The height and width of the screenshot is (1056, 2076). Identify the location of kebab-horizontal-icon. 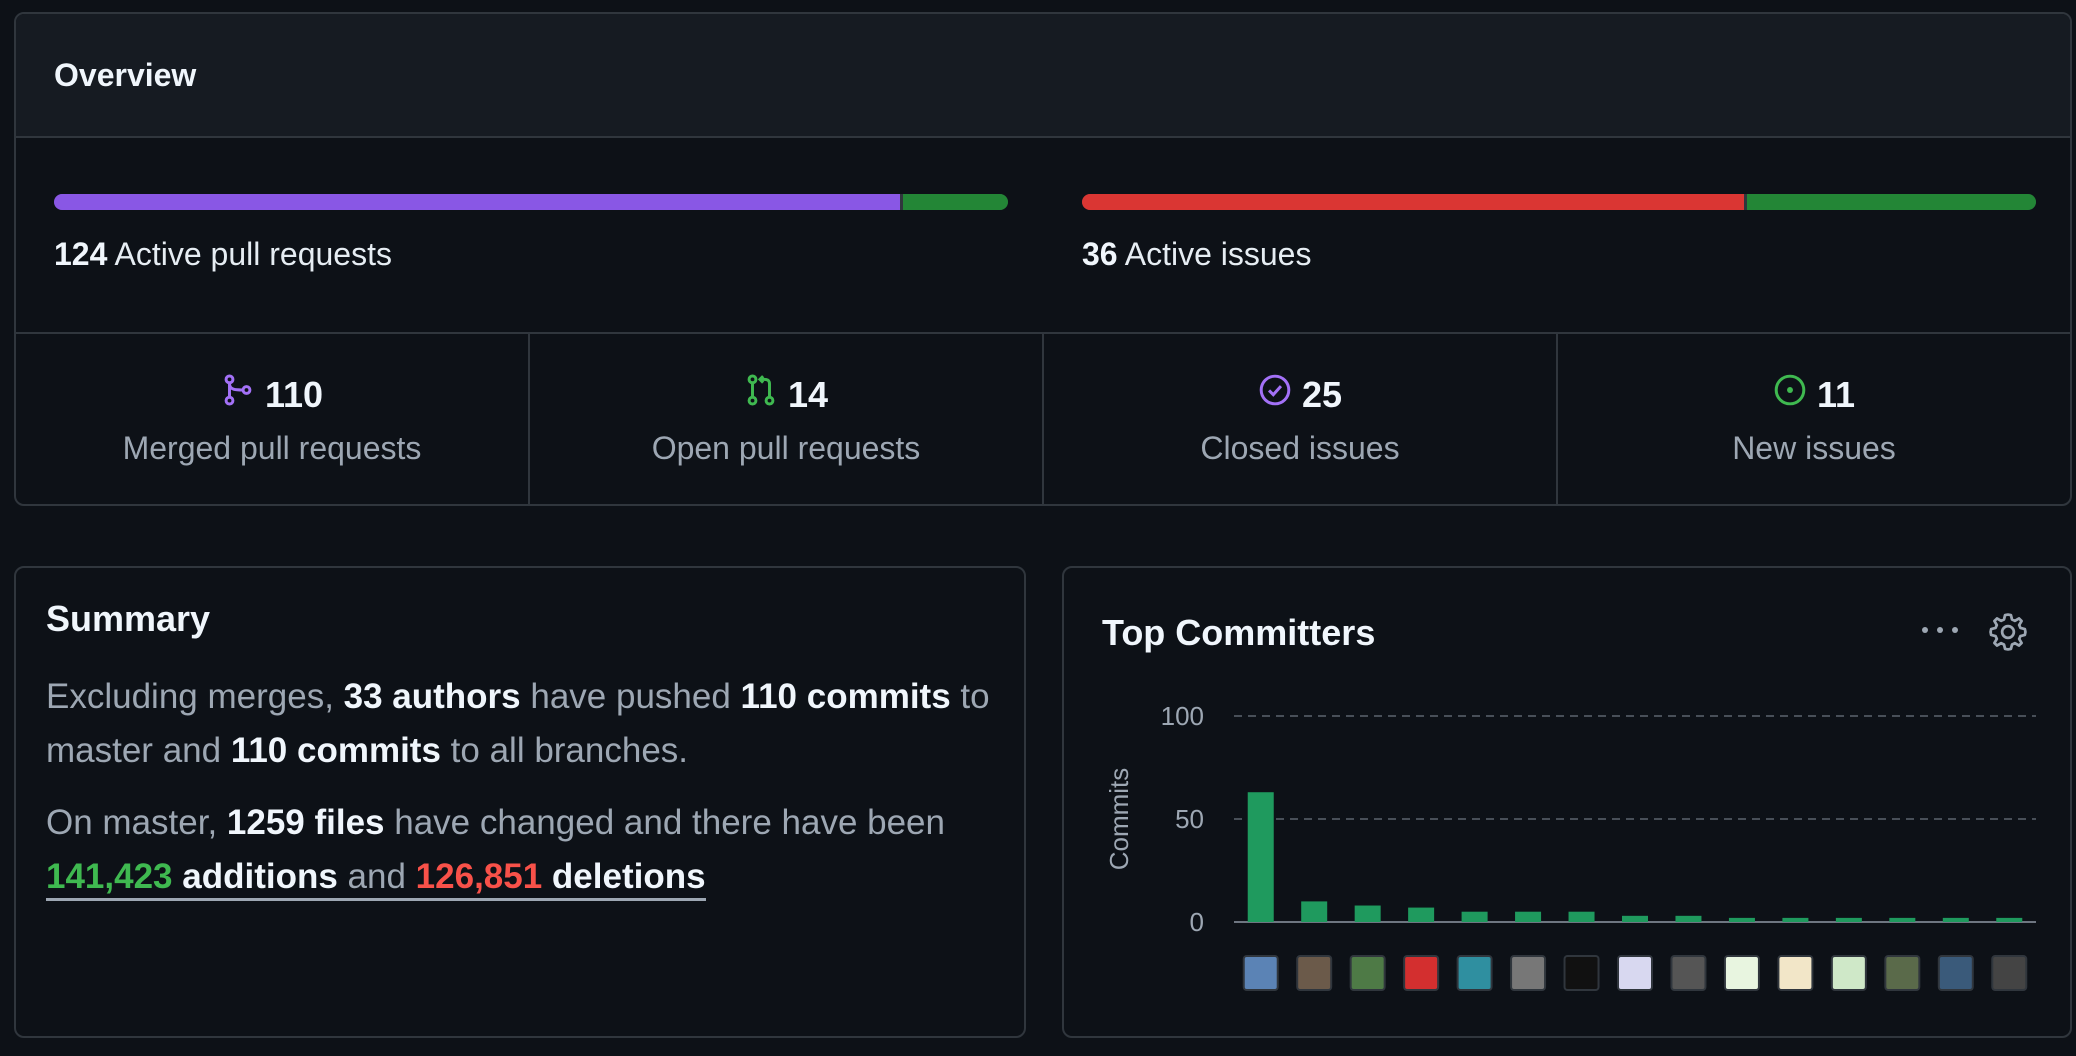
(1940, 630).